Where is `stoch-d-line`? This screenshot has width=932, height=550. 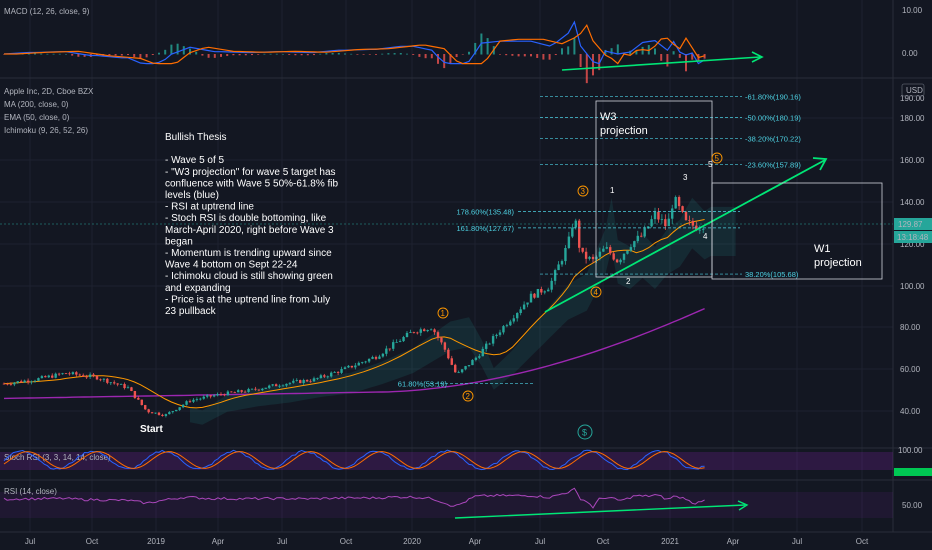 stoch-d-line is located at coordinates (354, 460).